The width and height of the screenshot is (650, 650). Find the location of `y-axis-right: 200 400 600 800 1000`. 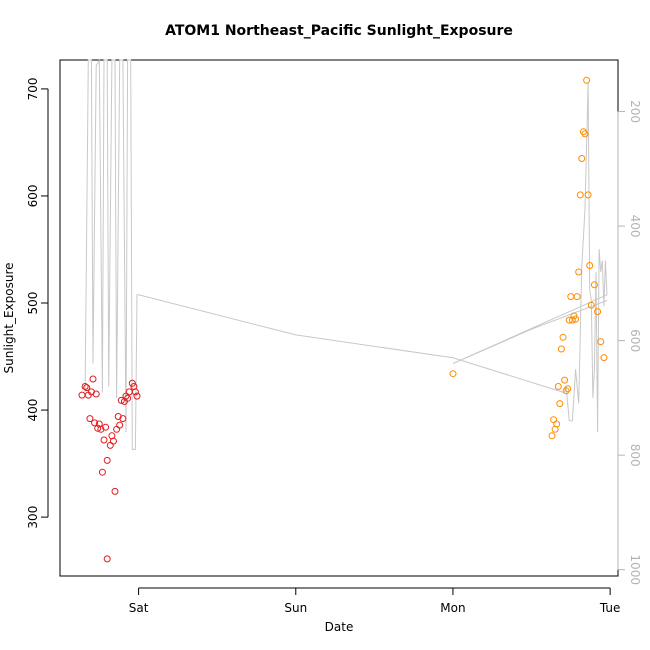

y-axis-right: 200 400 600 800 1000 is located at coordinates (629, 342).